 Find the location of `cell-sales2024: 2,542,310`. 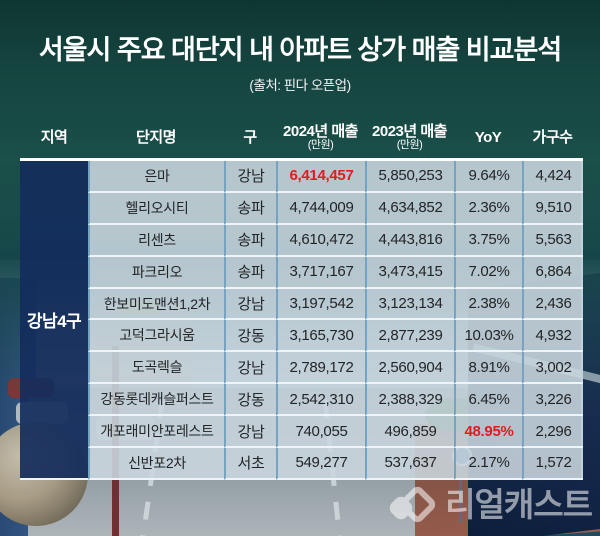

cell-sales2024: 2,542,310 is located at coordinates (320, 400).